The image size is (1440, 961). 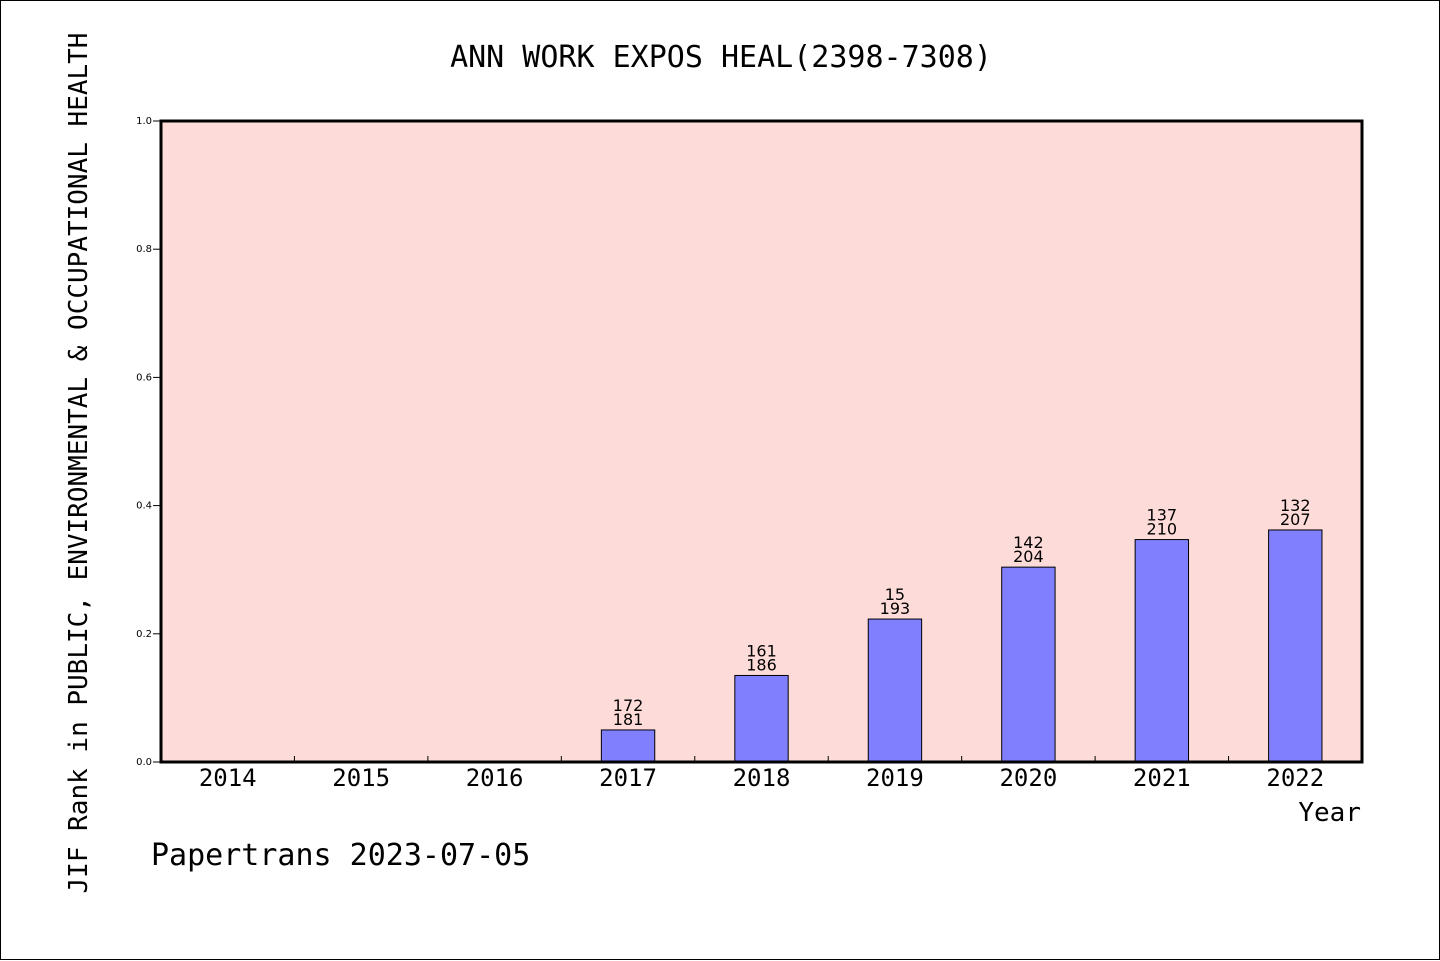 What do you see at coordinates (628, 778) in the screenshot?
I see `x-tick-label: 2017` at bounding box center [628, 778].